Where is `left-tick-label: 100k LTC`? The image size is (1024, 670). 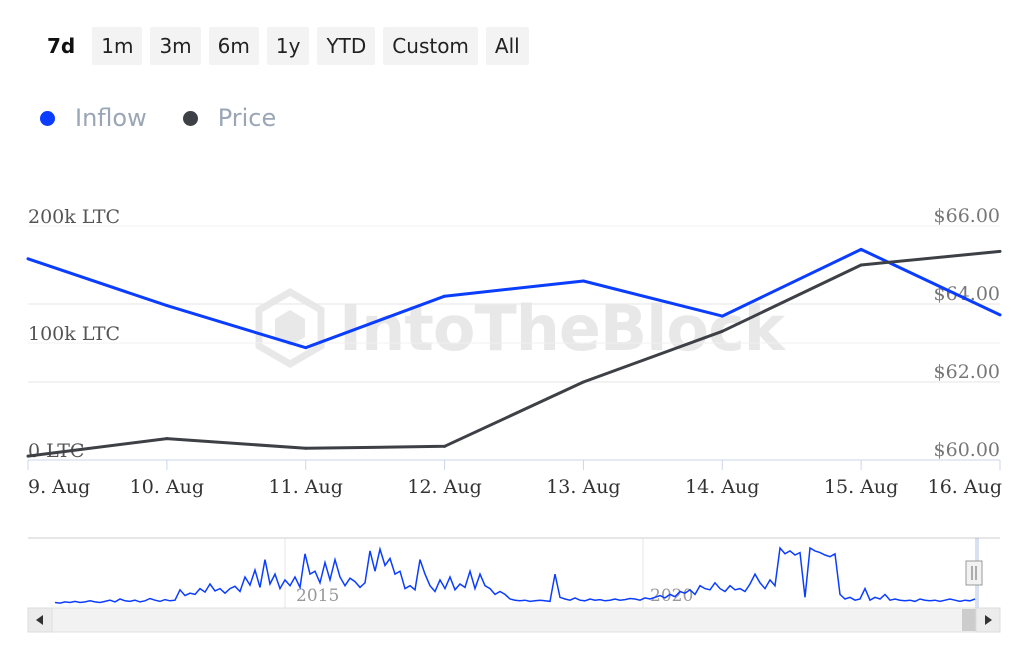 left-tick-label: 100k LTC is located at coordinates (74, 334).